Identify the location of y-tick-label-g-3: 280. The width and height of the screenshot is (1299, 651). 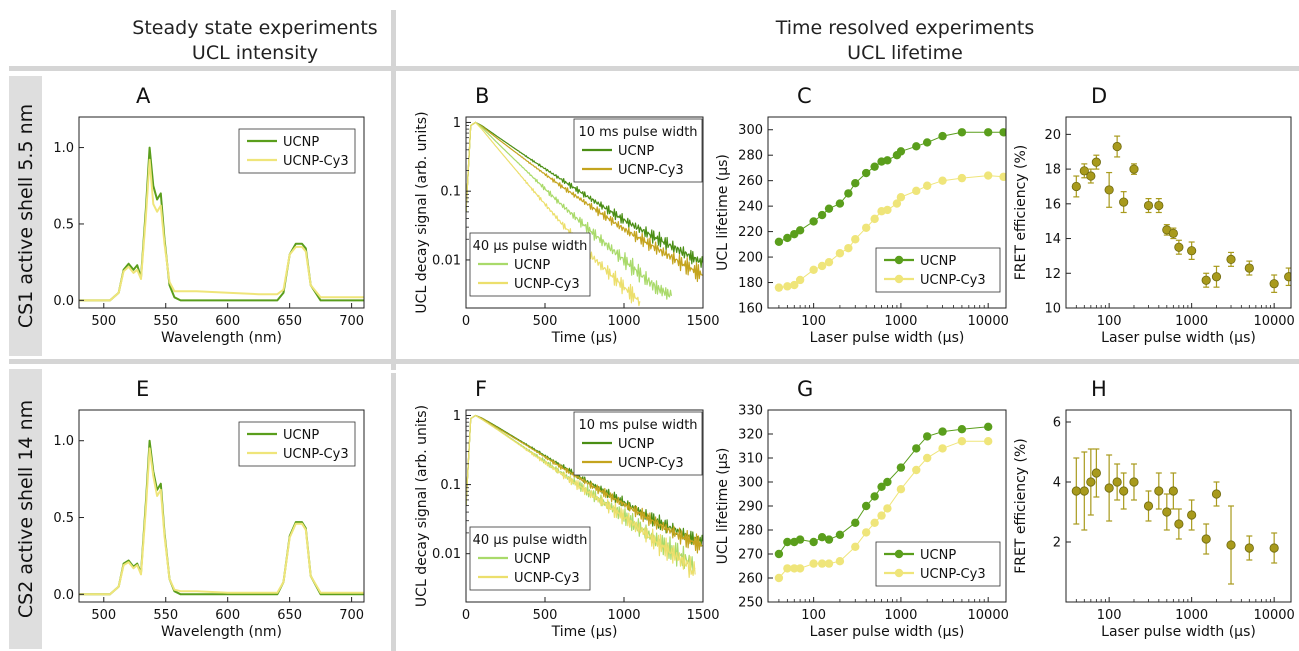
(750, 531).